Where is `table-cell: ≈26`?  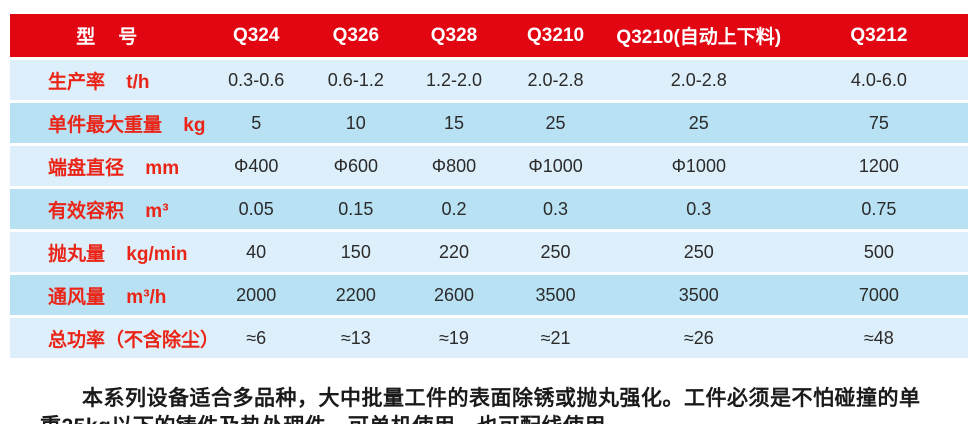 table-cell: ≈26 is located at coordinates (698, 337).